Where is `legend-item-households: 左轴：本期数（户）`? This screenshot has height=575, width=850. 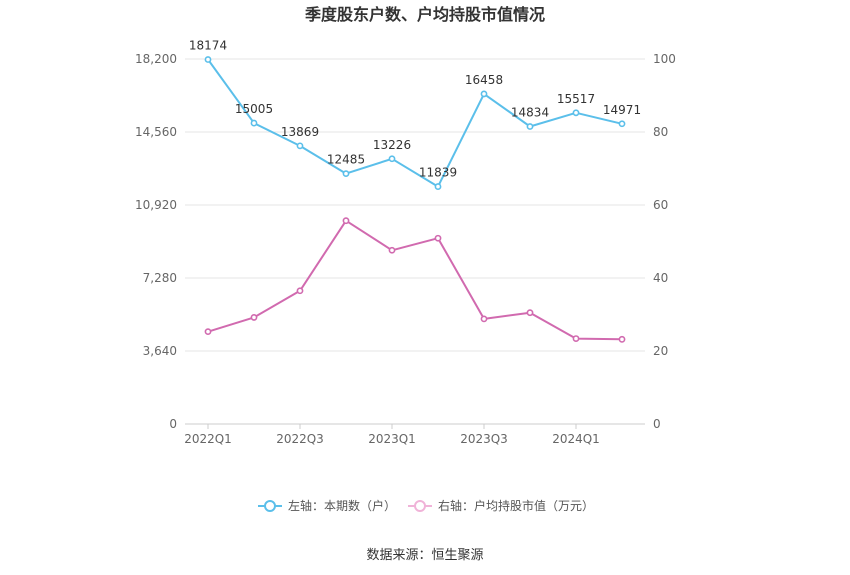
legend-item-households: 左轴：本期数（户） is located at coordinates (327, 505).